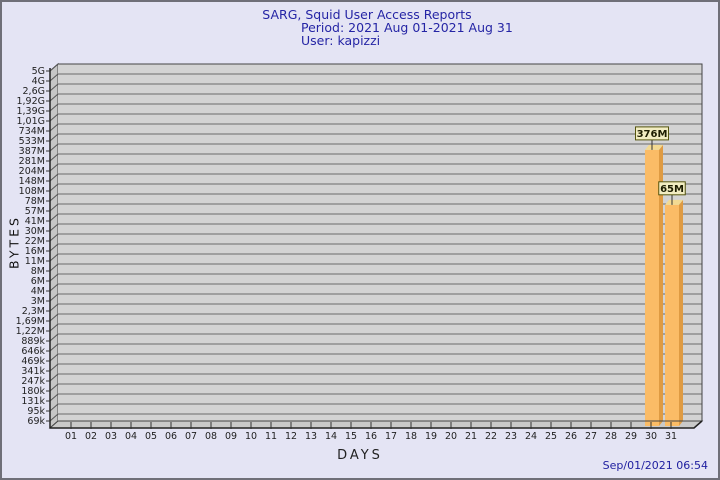  What do you see at coordinates (33, 381) in the screenshot?
I see `y-tick-label: 247k` at bounding box center [33, 381].